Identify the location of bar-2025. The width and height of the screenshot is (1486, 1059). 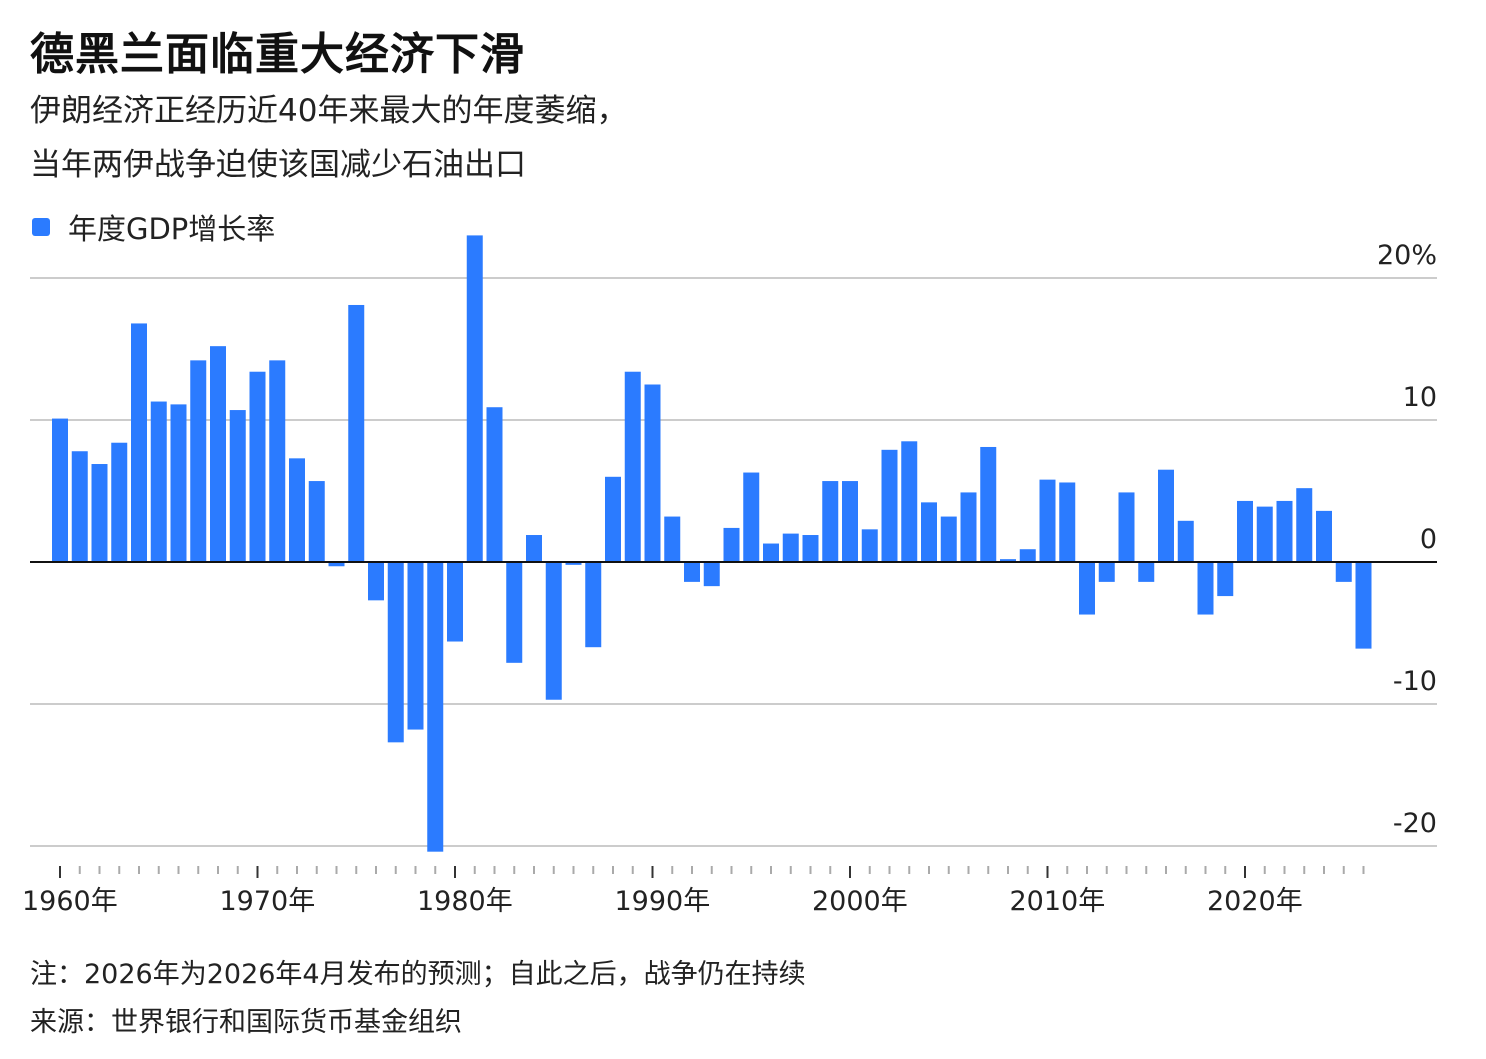
(1343, 572).